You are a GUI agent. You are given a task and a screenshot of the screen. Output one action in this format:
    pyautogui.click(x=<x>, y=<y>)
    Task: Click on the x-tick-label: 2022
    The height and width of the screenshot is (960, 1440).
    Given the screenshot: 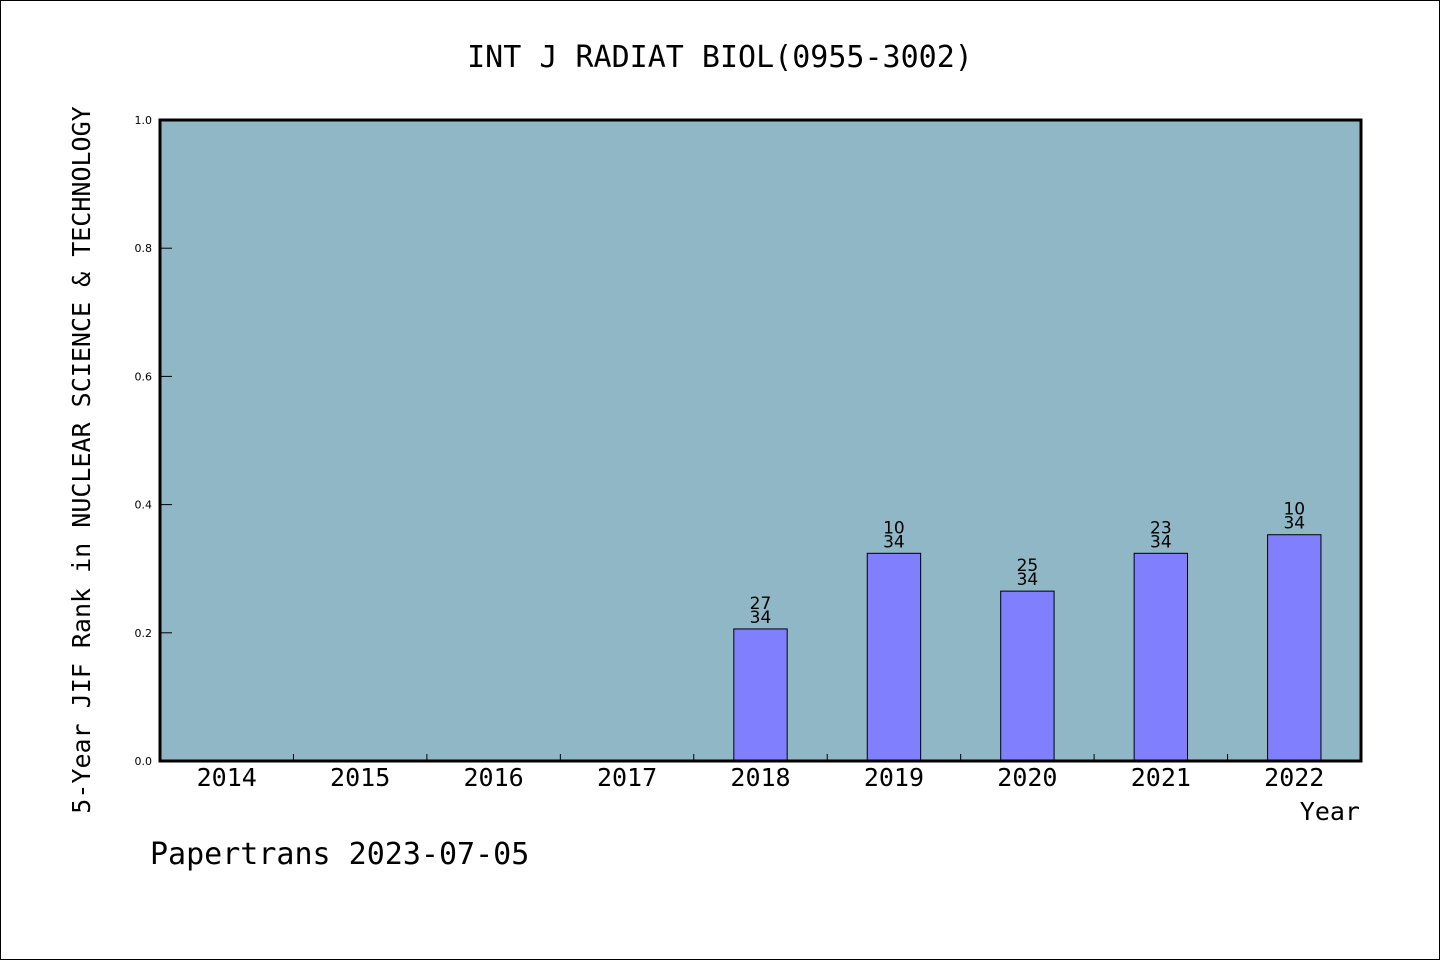 What is the action you would take?
    pyautogui.click(x=1294, y=777)
    